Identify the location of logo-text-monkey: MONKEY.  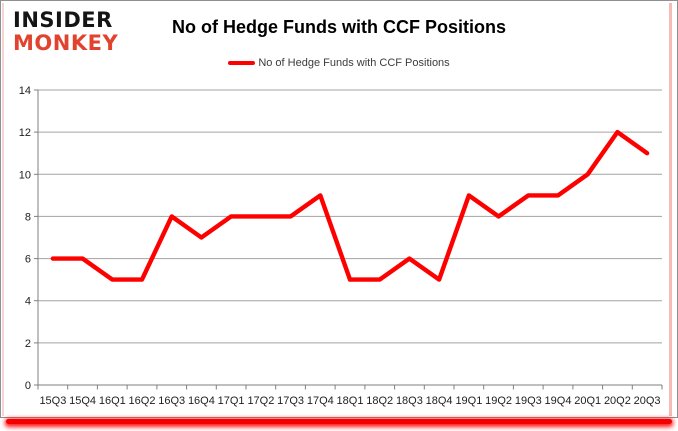
(66, 43).